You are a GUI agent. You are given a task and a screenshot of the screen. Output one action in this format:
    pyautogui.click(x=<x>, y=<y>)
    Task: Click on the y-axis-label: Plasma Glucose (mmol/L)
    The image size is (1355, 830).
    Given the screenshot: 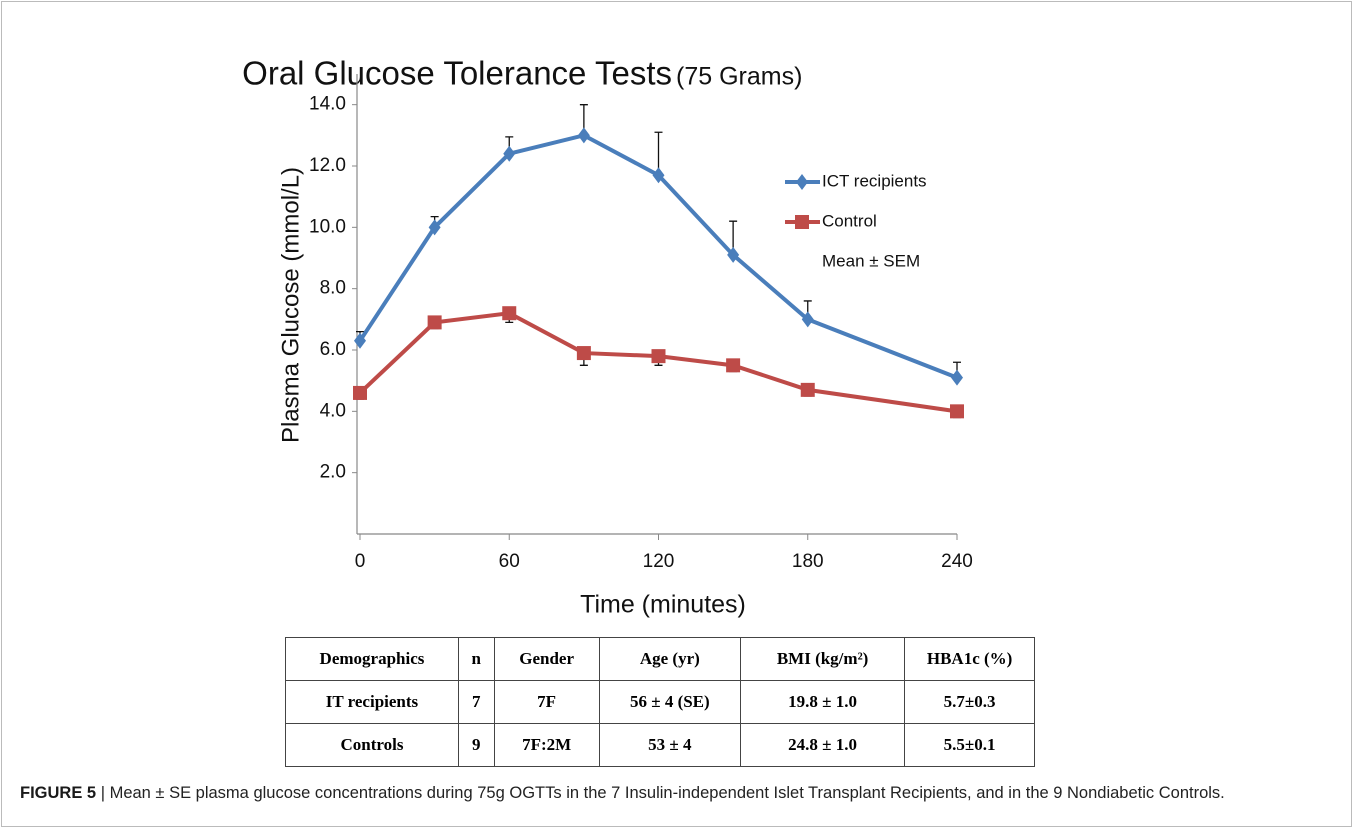 What is the action you would take?
    pyautogui.click(x=290, y=305)
    